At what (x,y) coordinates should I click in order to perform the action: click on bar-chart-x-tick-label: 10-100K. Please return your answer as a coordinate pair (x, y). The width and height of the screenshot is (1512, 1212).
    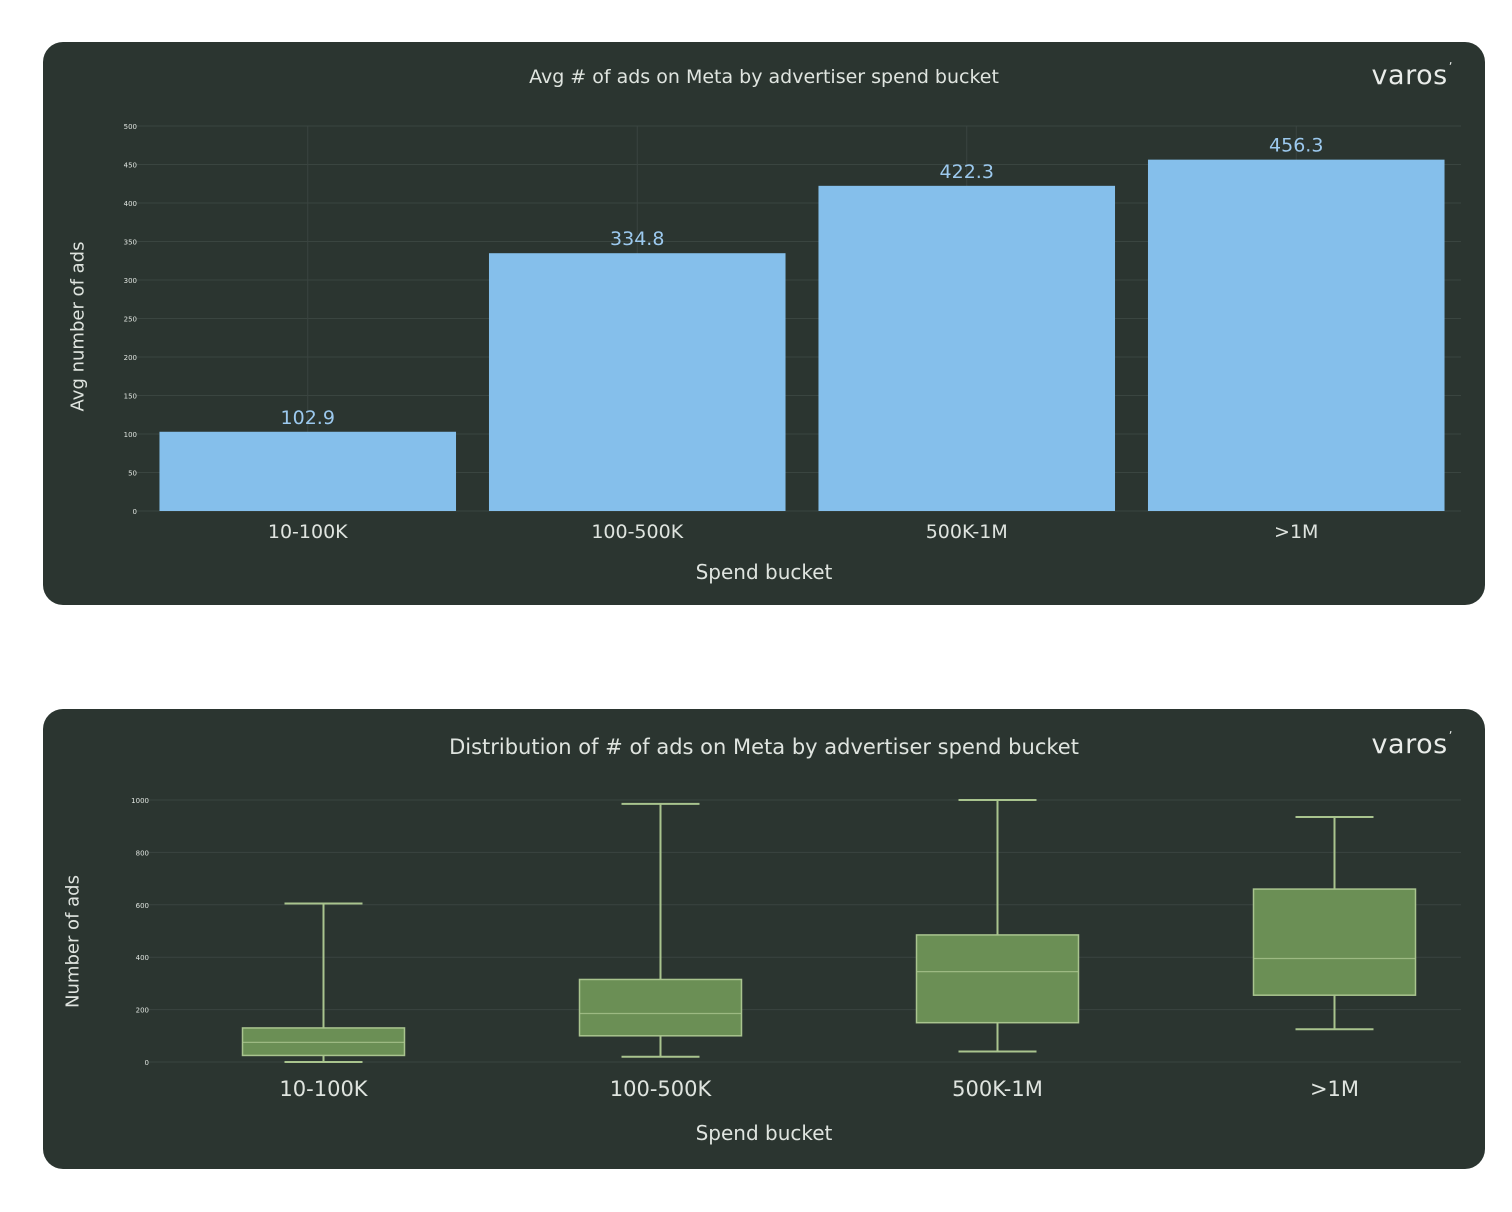
    Looking at the image, I should click on (308, 532).